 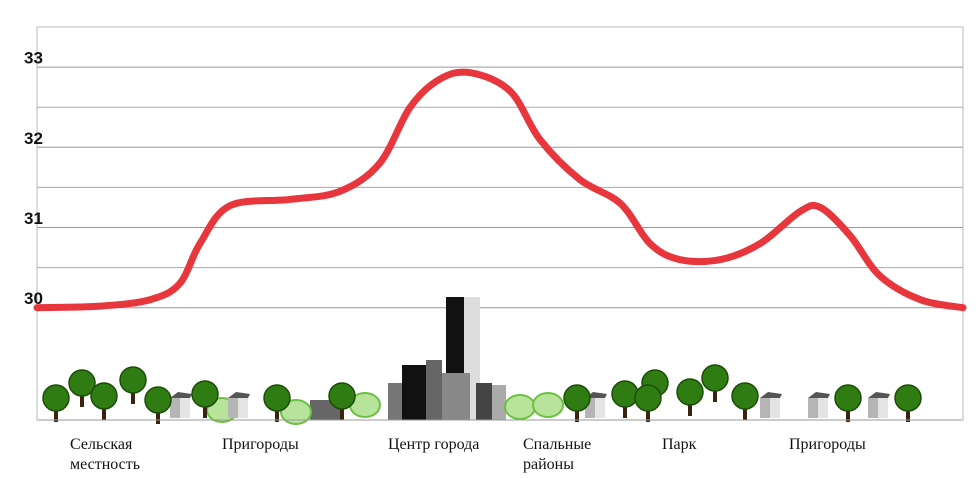 I want to click on zone-label: Центр города, so click(x=433, y=444).